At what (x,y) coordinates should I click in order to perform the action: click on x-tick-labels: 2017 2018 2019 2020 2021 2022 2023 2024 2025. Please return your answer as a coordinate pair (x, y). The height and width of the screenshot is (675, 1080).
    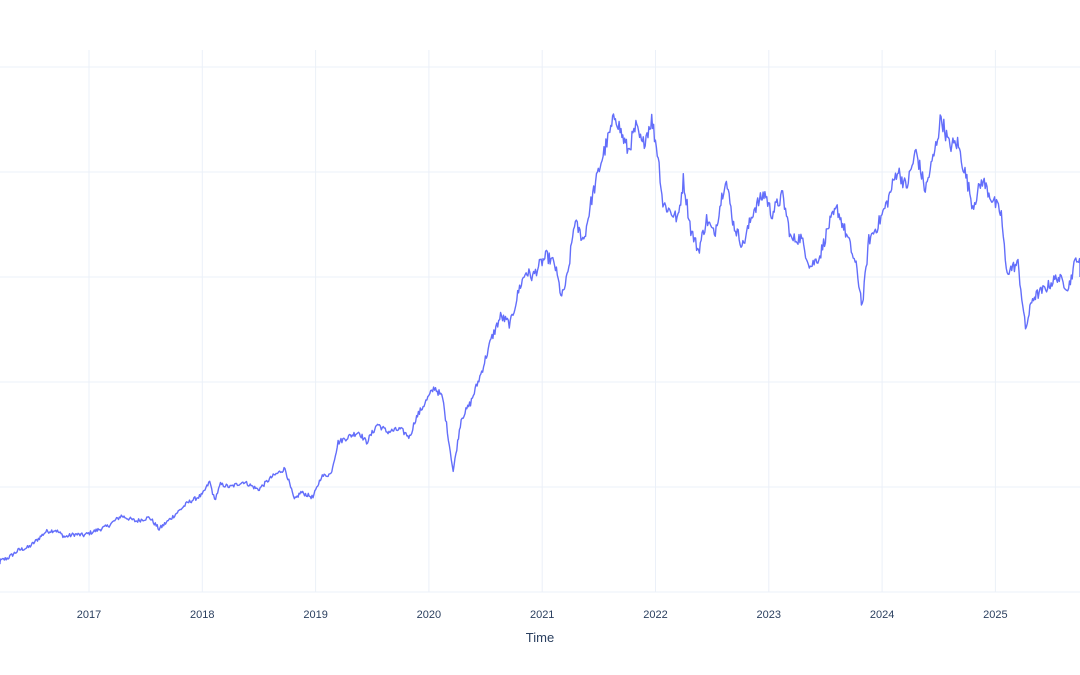
    Looking at the image, I should click on (542, 615).